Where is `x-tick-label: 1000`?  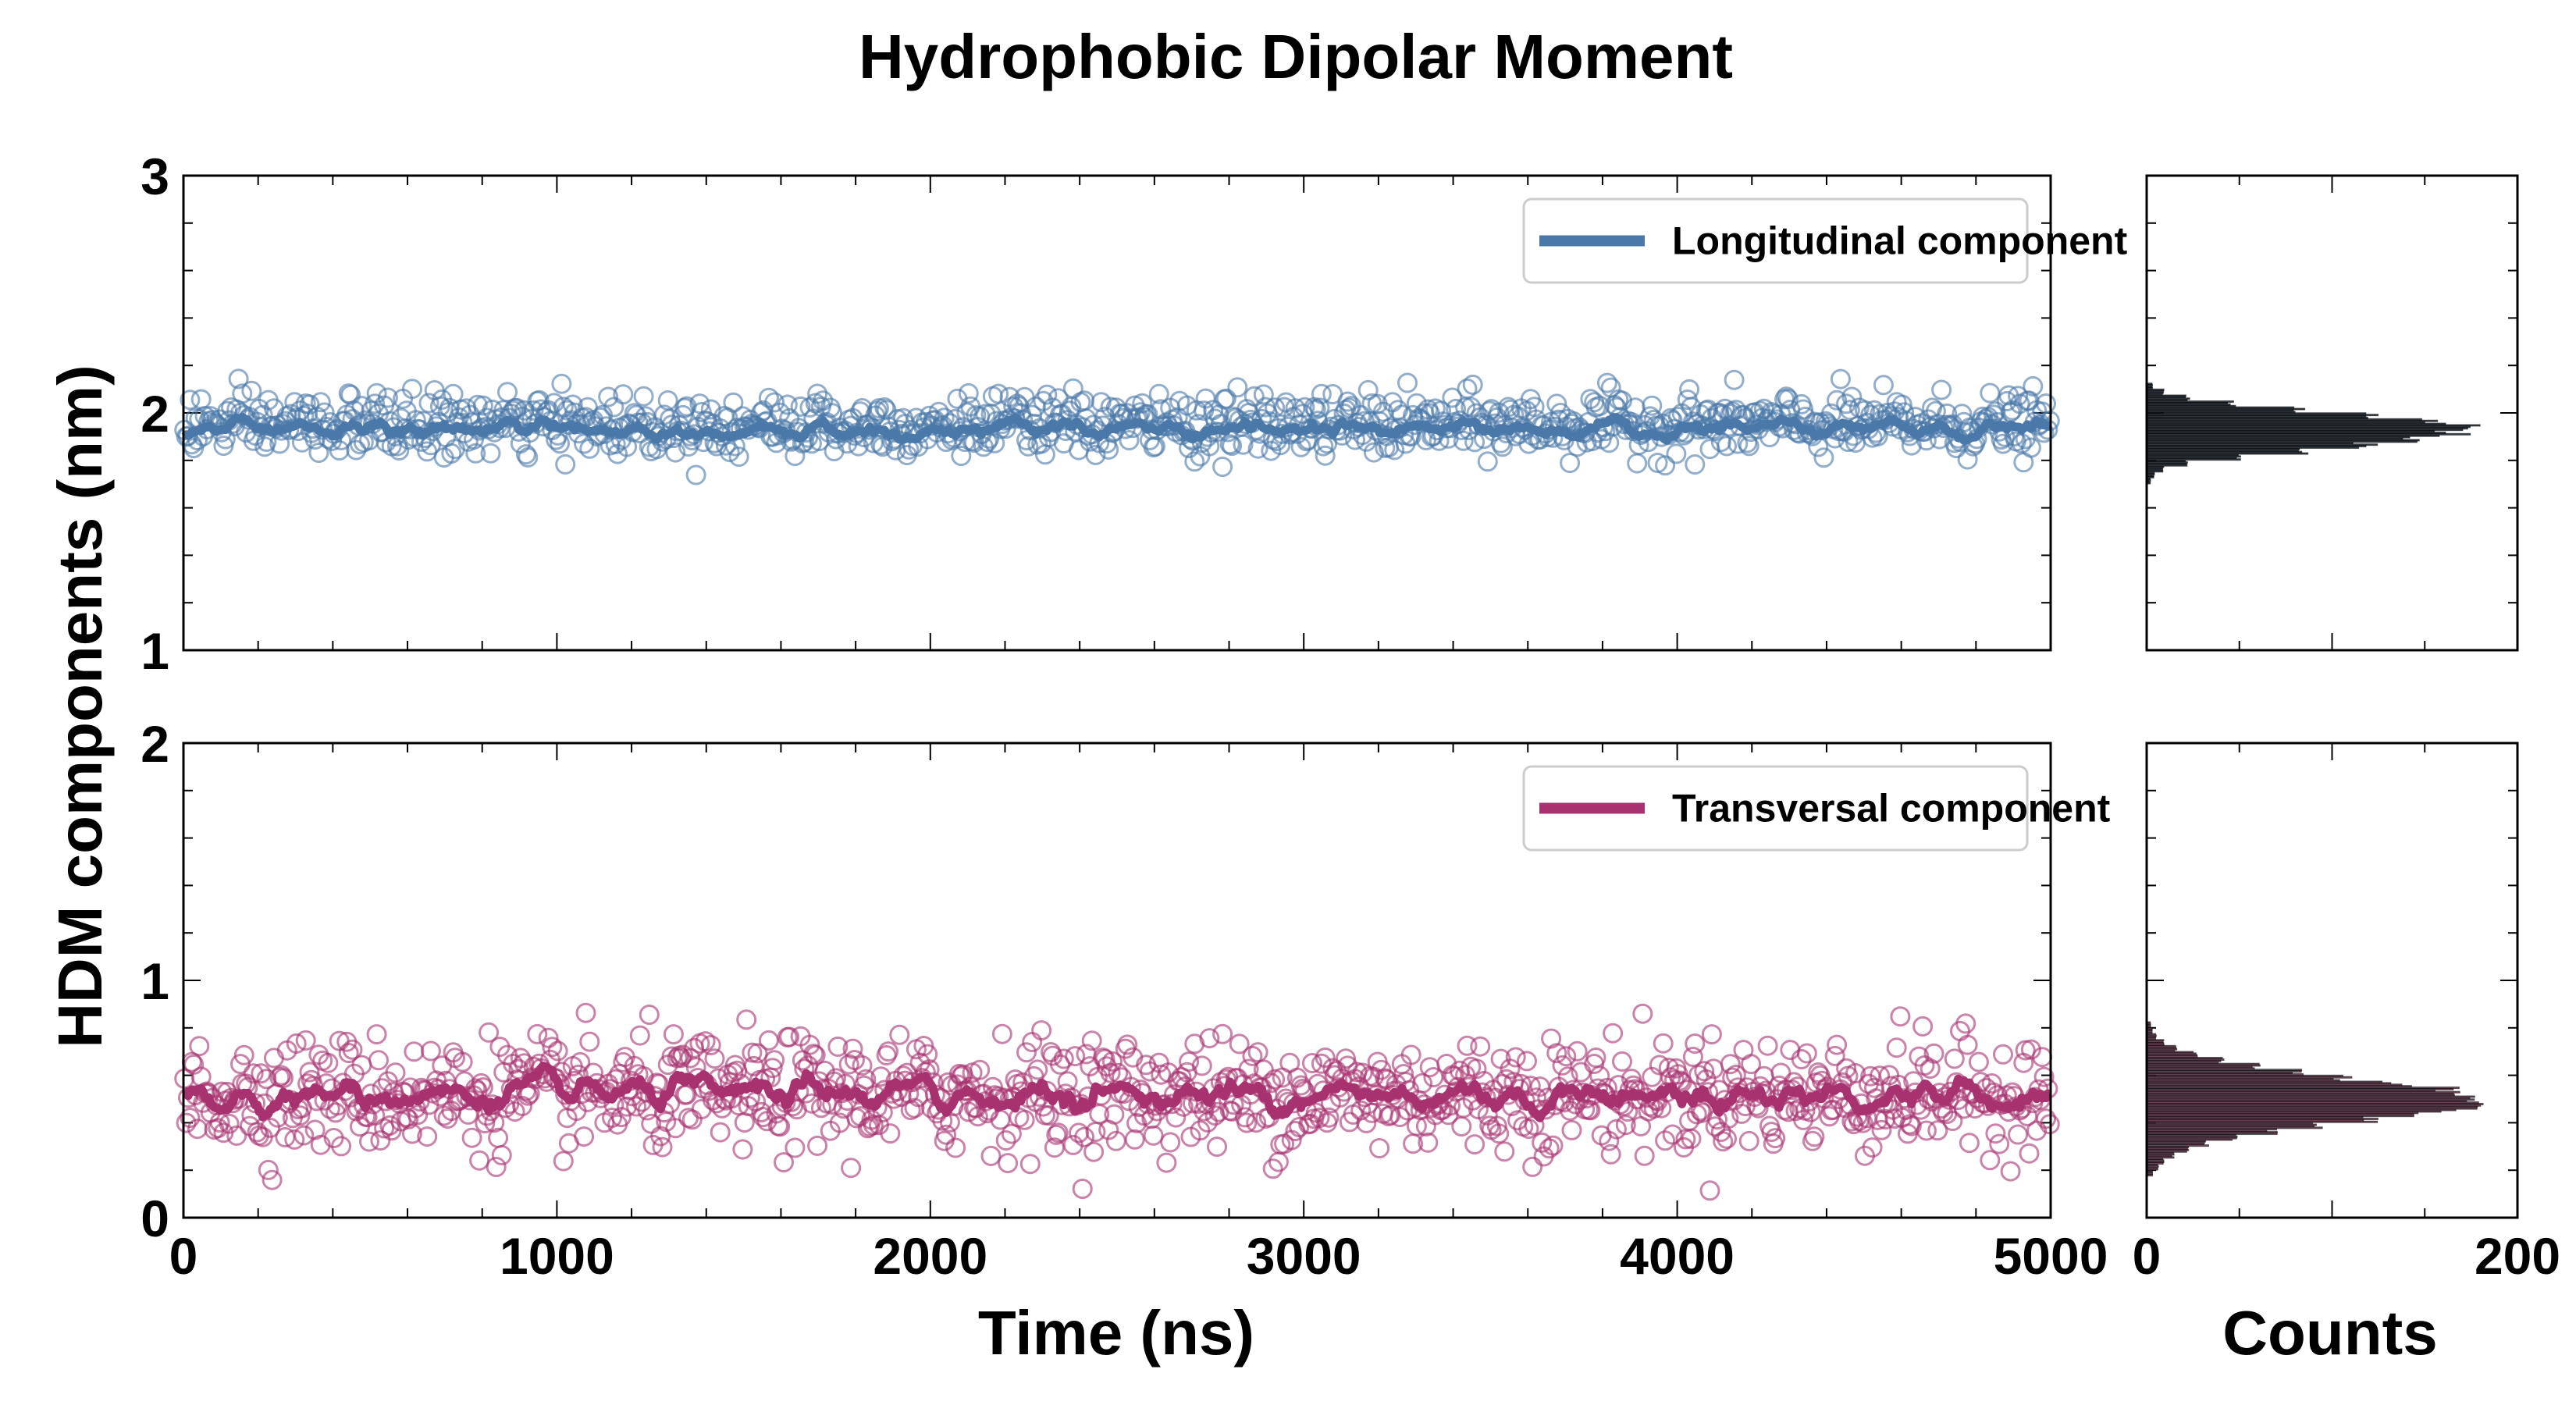
x-tick-label: 1000 is located at coordinates (557, 1256).